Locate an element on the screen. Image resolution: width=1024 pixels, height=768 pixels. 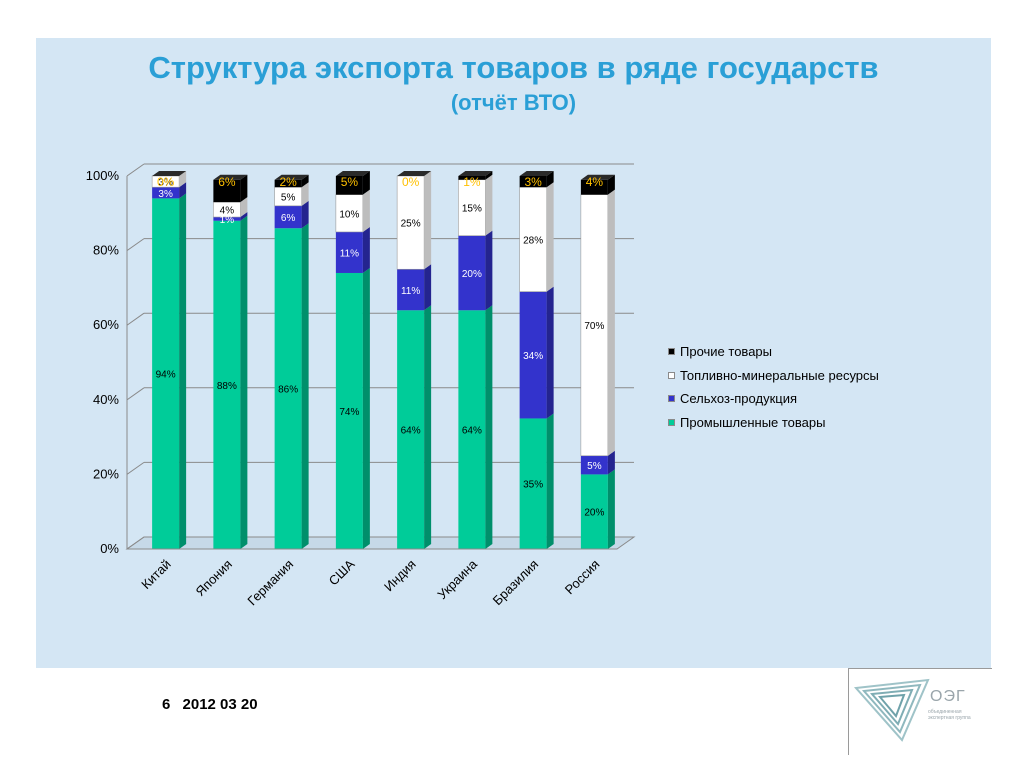
data-label: 35% is located at coordinates (533, 485).